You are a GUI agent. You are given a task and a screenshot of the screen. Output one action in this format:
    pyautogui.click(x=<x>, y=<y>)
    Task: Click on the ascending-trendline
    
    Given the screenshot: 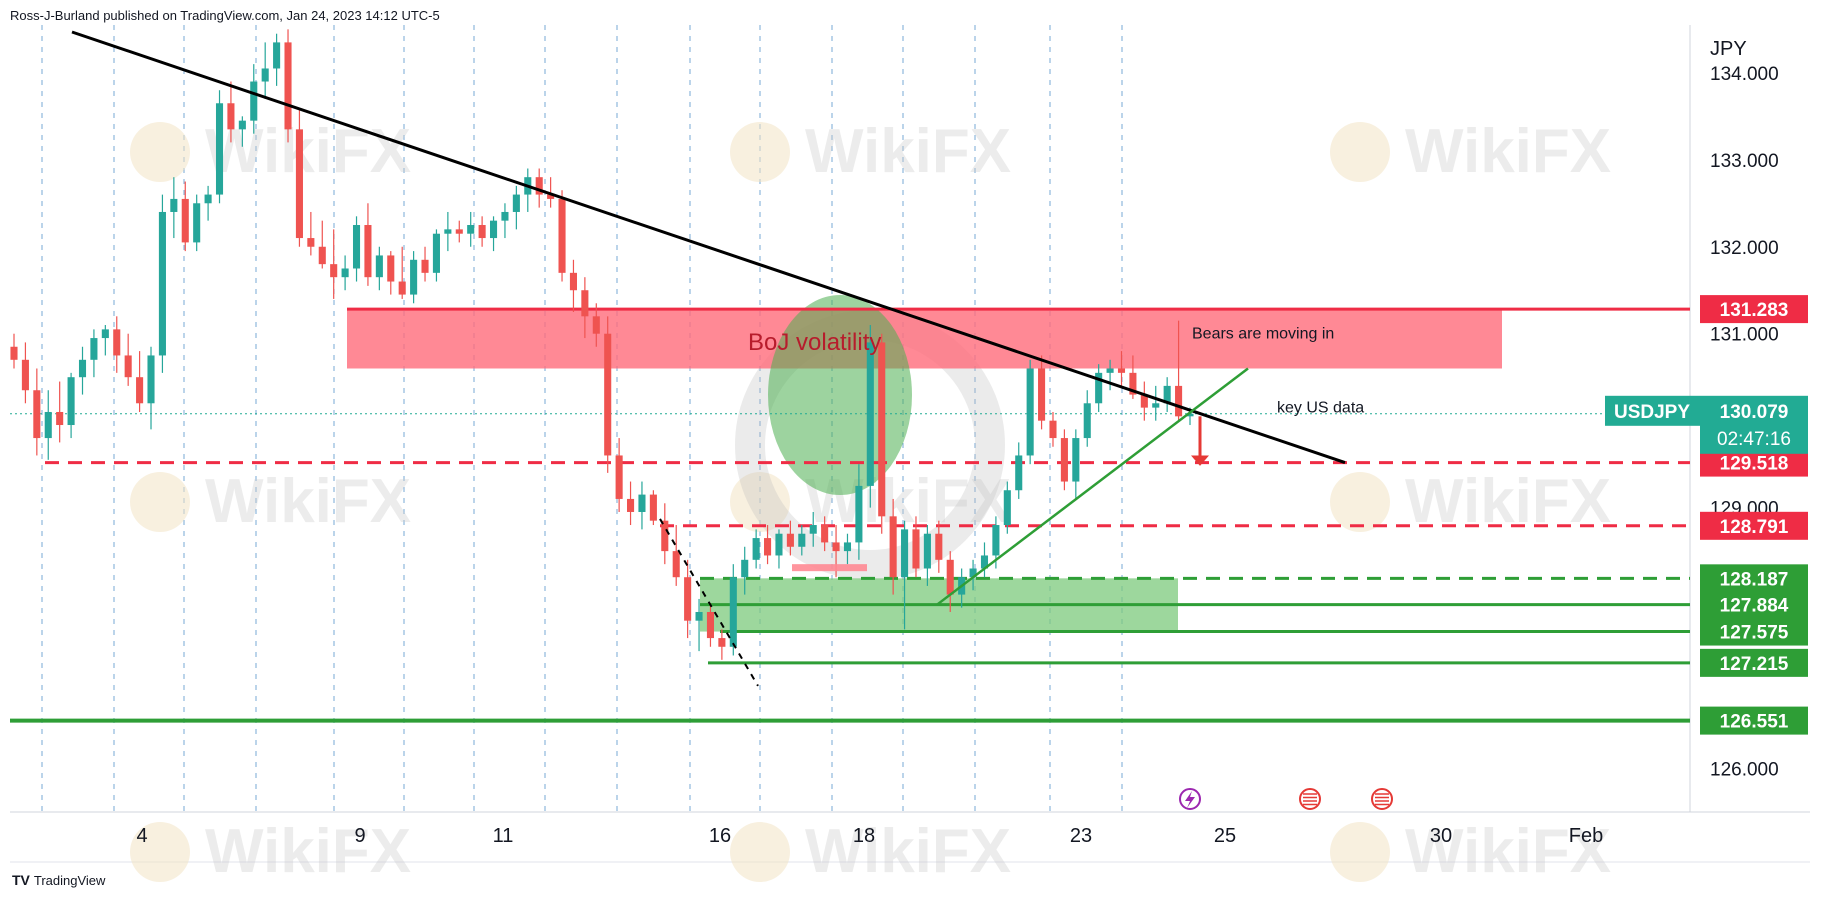 What is the action you would take?
    pyautogui.click(x=1092, y=486)
    